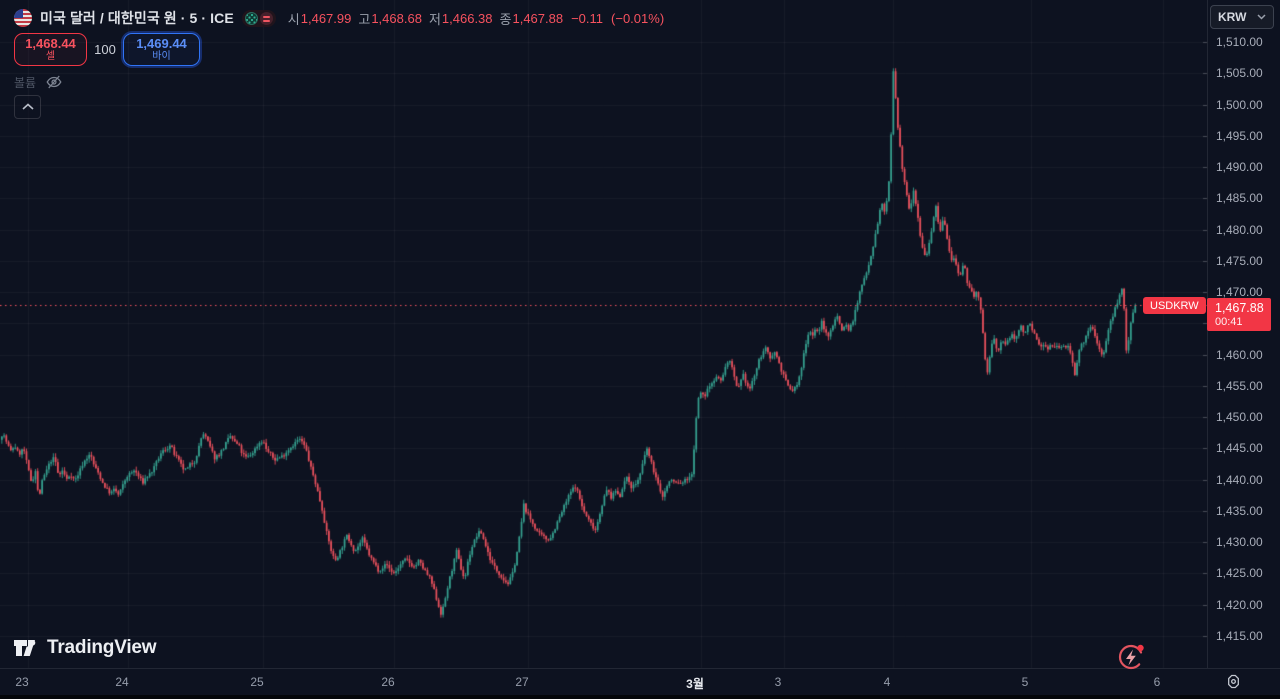 The height and width of the screenshot is (699, 1280). Describe the element at coordinates (50, 43) in the screenshot. I see `sell-price: 1,468.44` at that location.